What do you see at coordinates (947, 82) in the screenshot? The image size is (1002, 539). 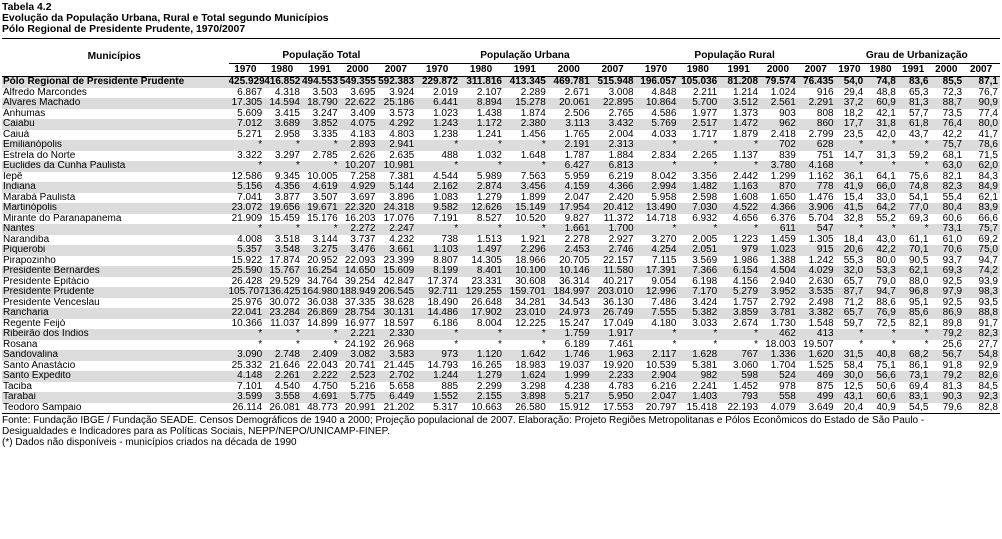 I see `cell: 85,5` at bounding box center [947, 82].